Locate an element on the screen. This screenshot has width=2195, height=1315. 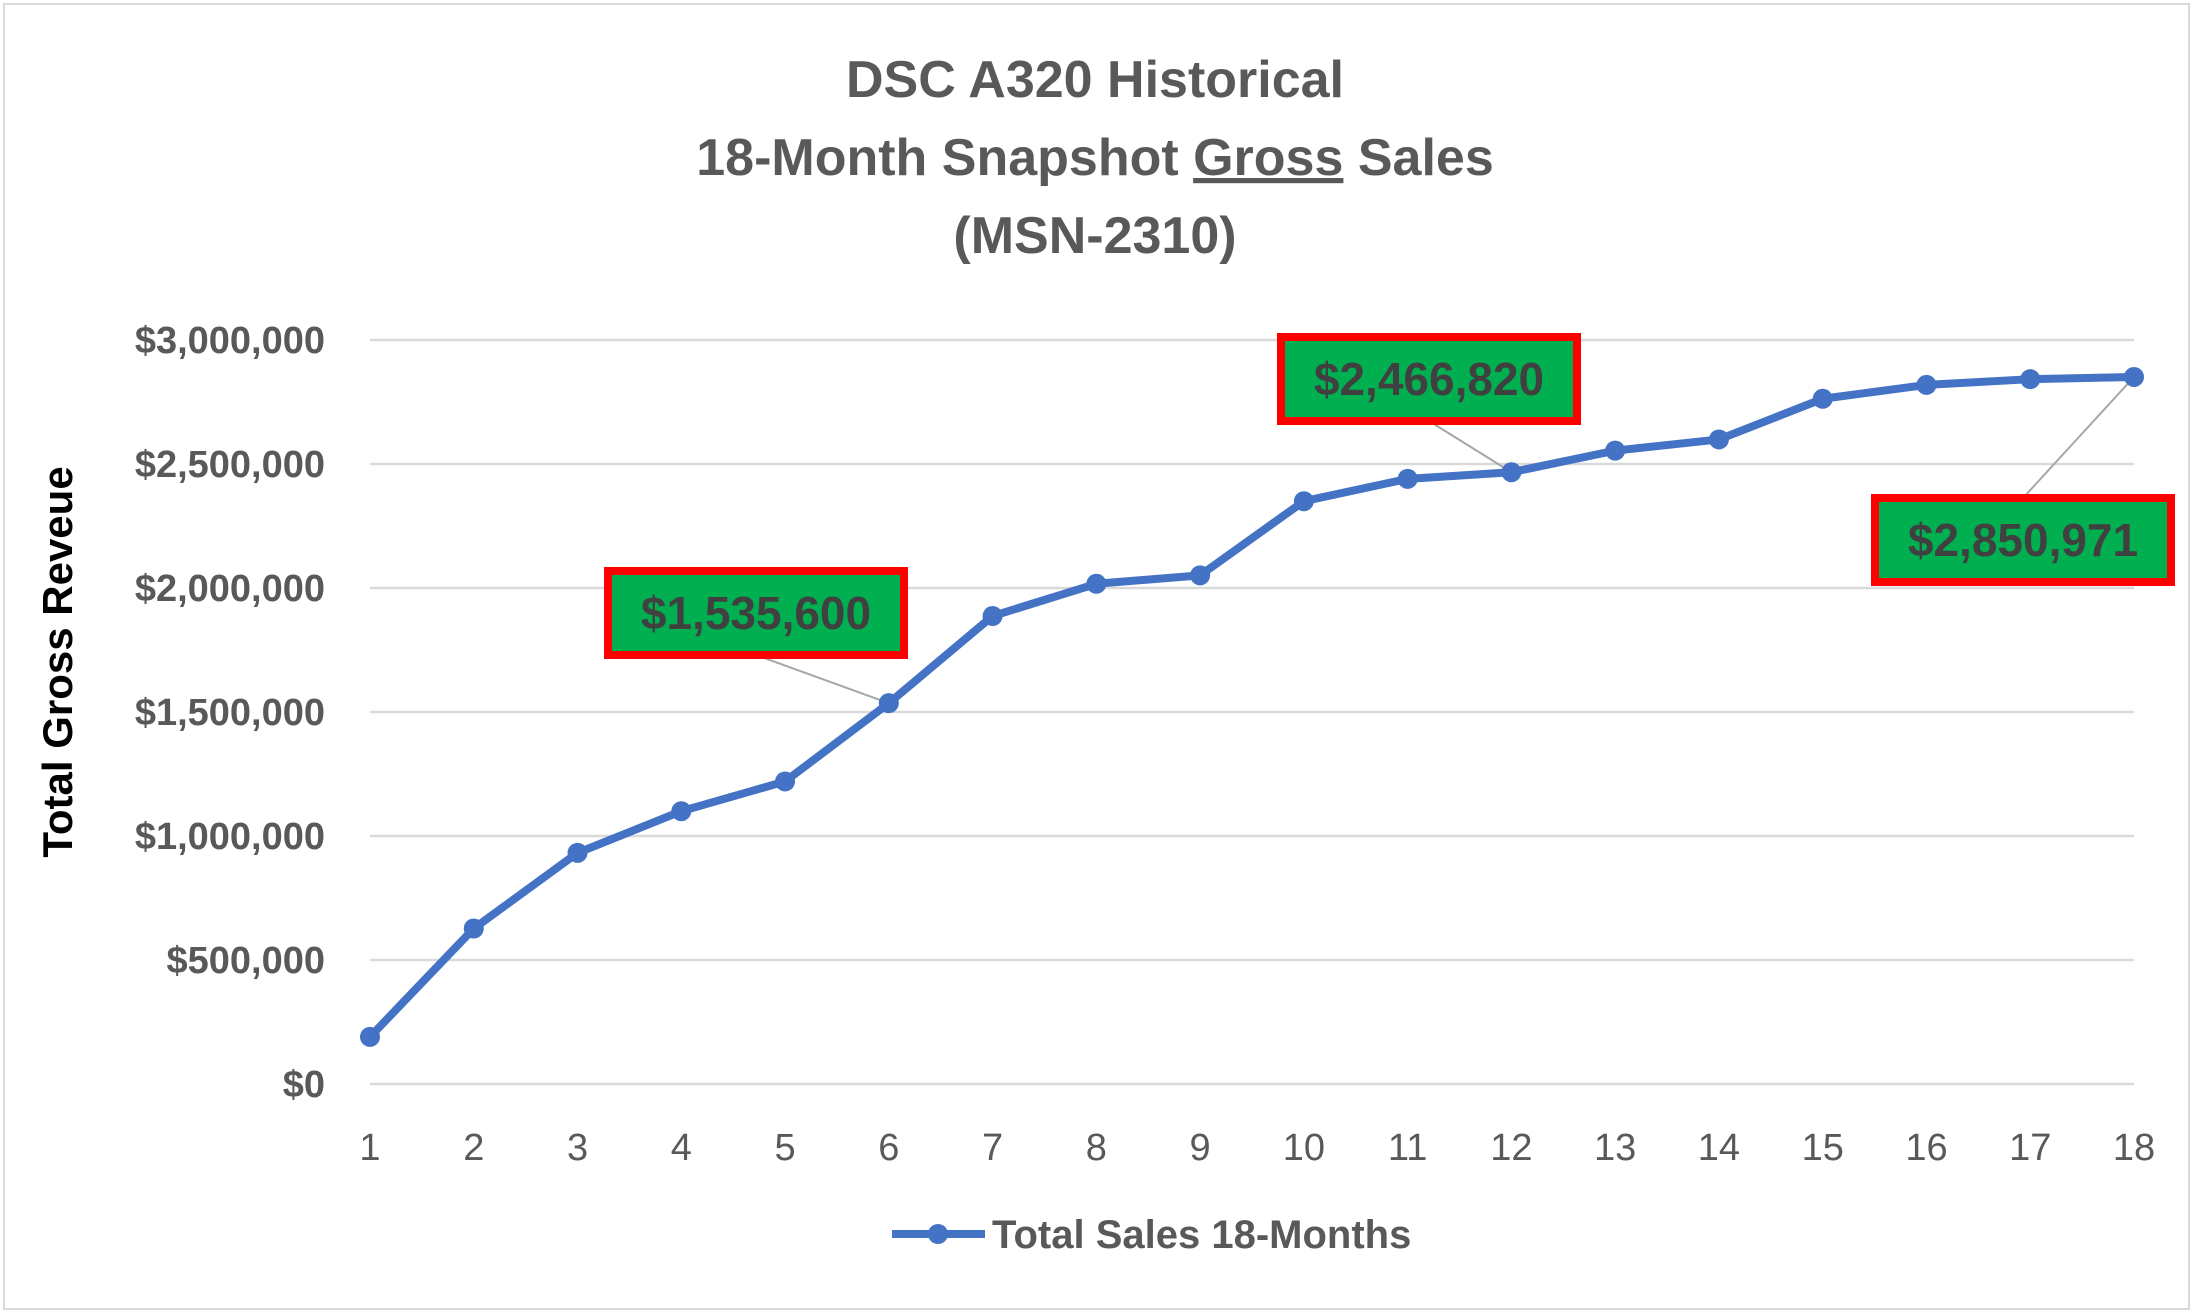
x-tick-label: 18 is located at coordinates (2134, 1148).